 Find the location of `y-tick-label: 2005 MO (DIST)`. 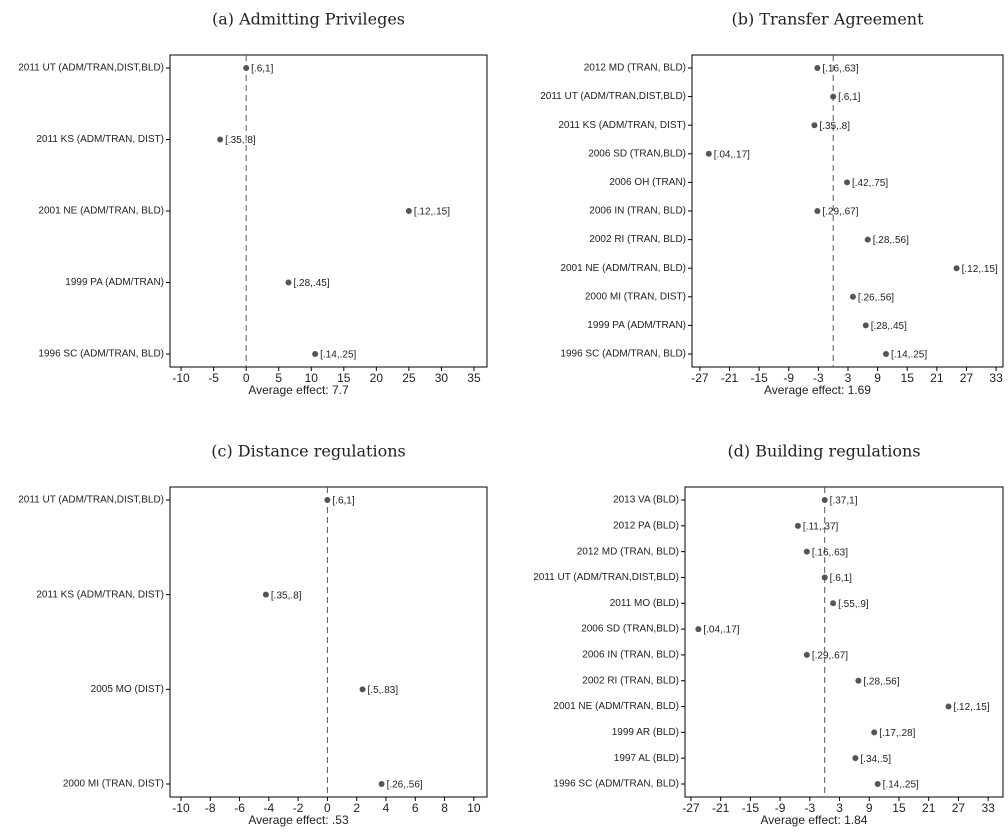

y-tick-label: 2005 MO (DIST) is located at coordinates (127, 689).